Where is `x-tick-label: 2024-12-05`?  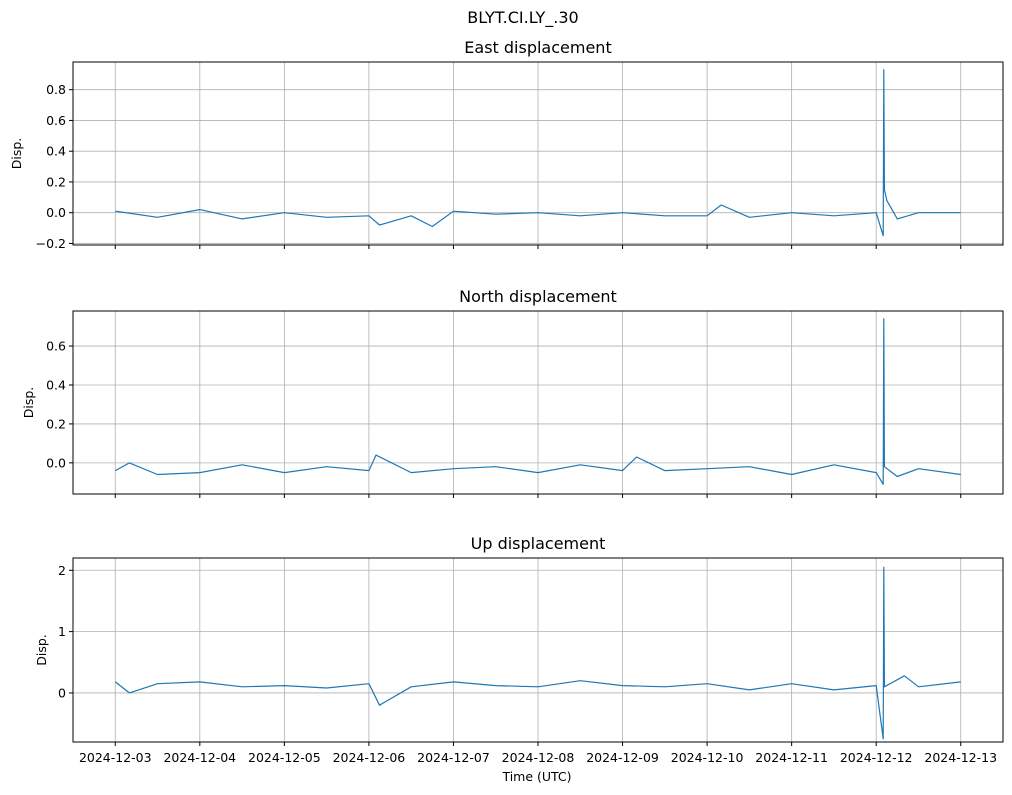
x-tick-label: 2024-12-05 is located at coordinates (284, 757).